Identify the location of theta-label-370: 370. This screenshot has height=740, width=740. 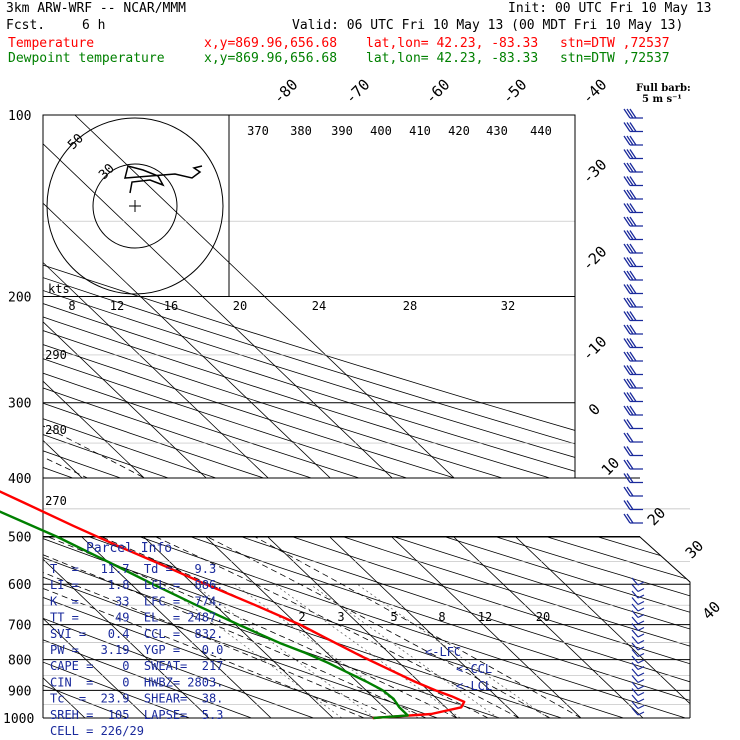
(258, 131).